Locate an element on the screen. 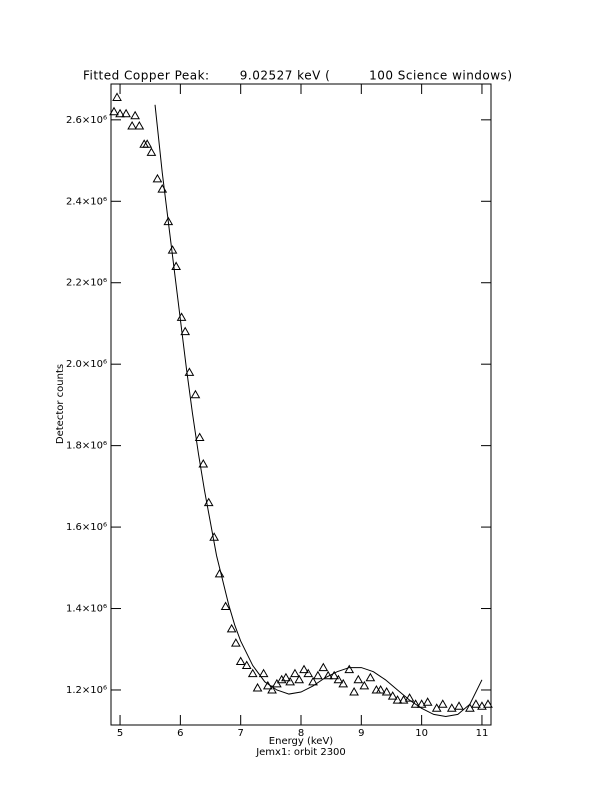 This screenshot has height=792, width=612. x-tick-label: 11 is located at coordinates (482, 733).